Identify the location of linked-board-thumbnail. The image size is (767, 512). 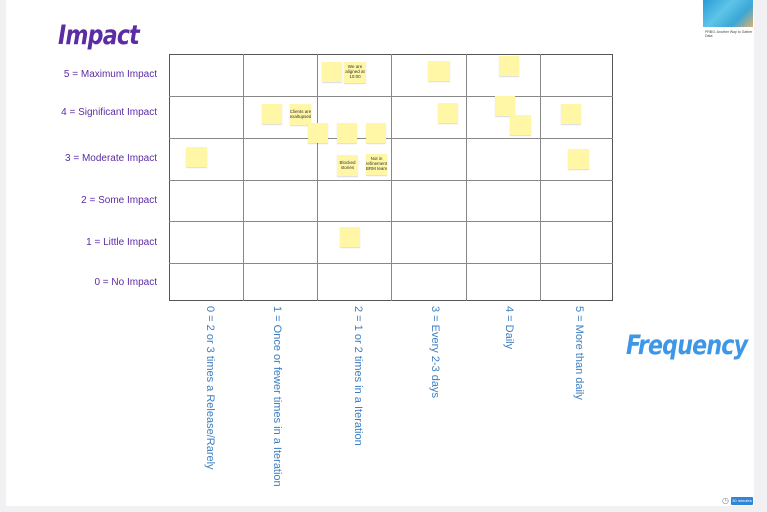
(728, 13).